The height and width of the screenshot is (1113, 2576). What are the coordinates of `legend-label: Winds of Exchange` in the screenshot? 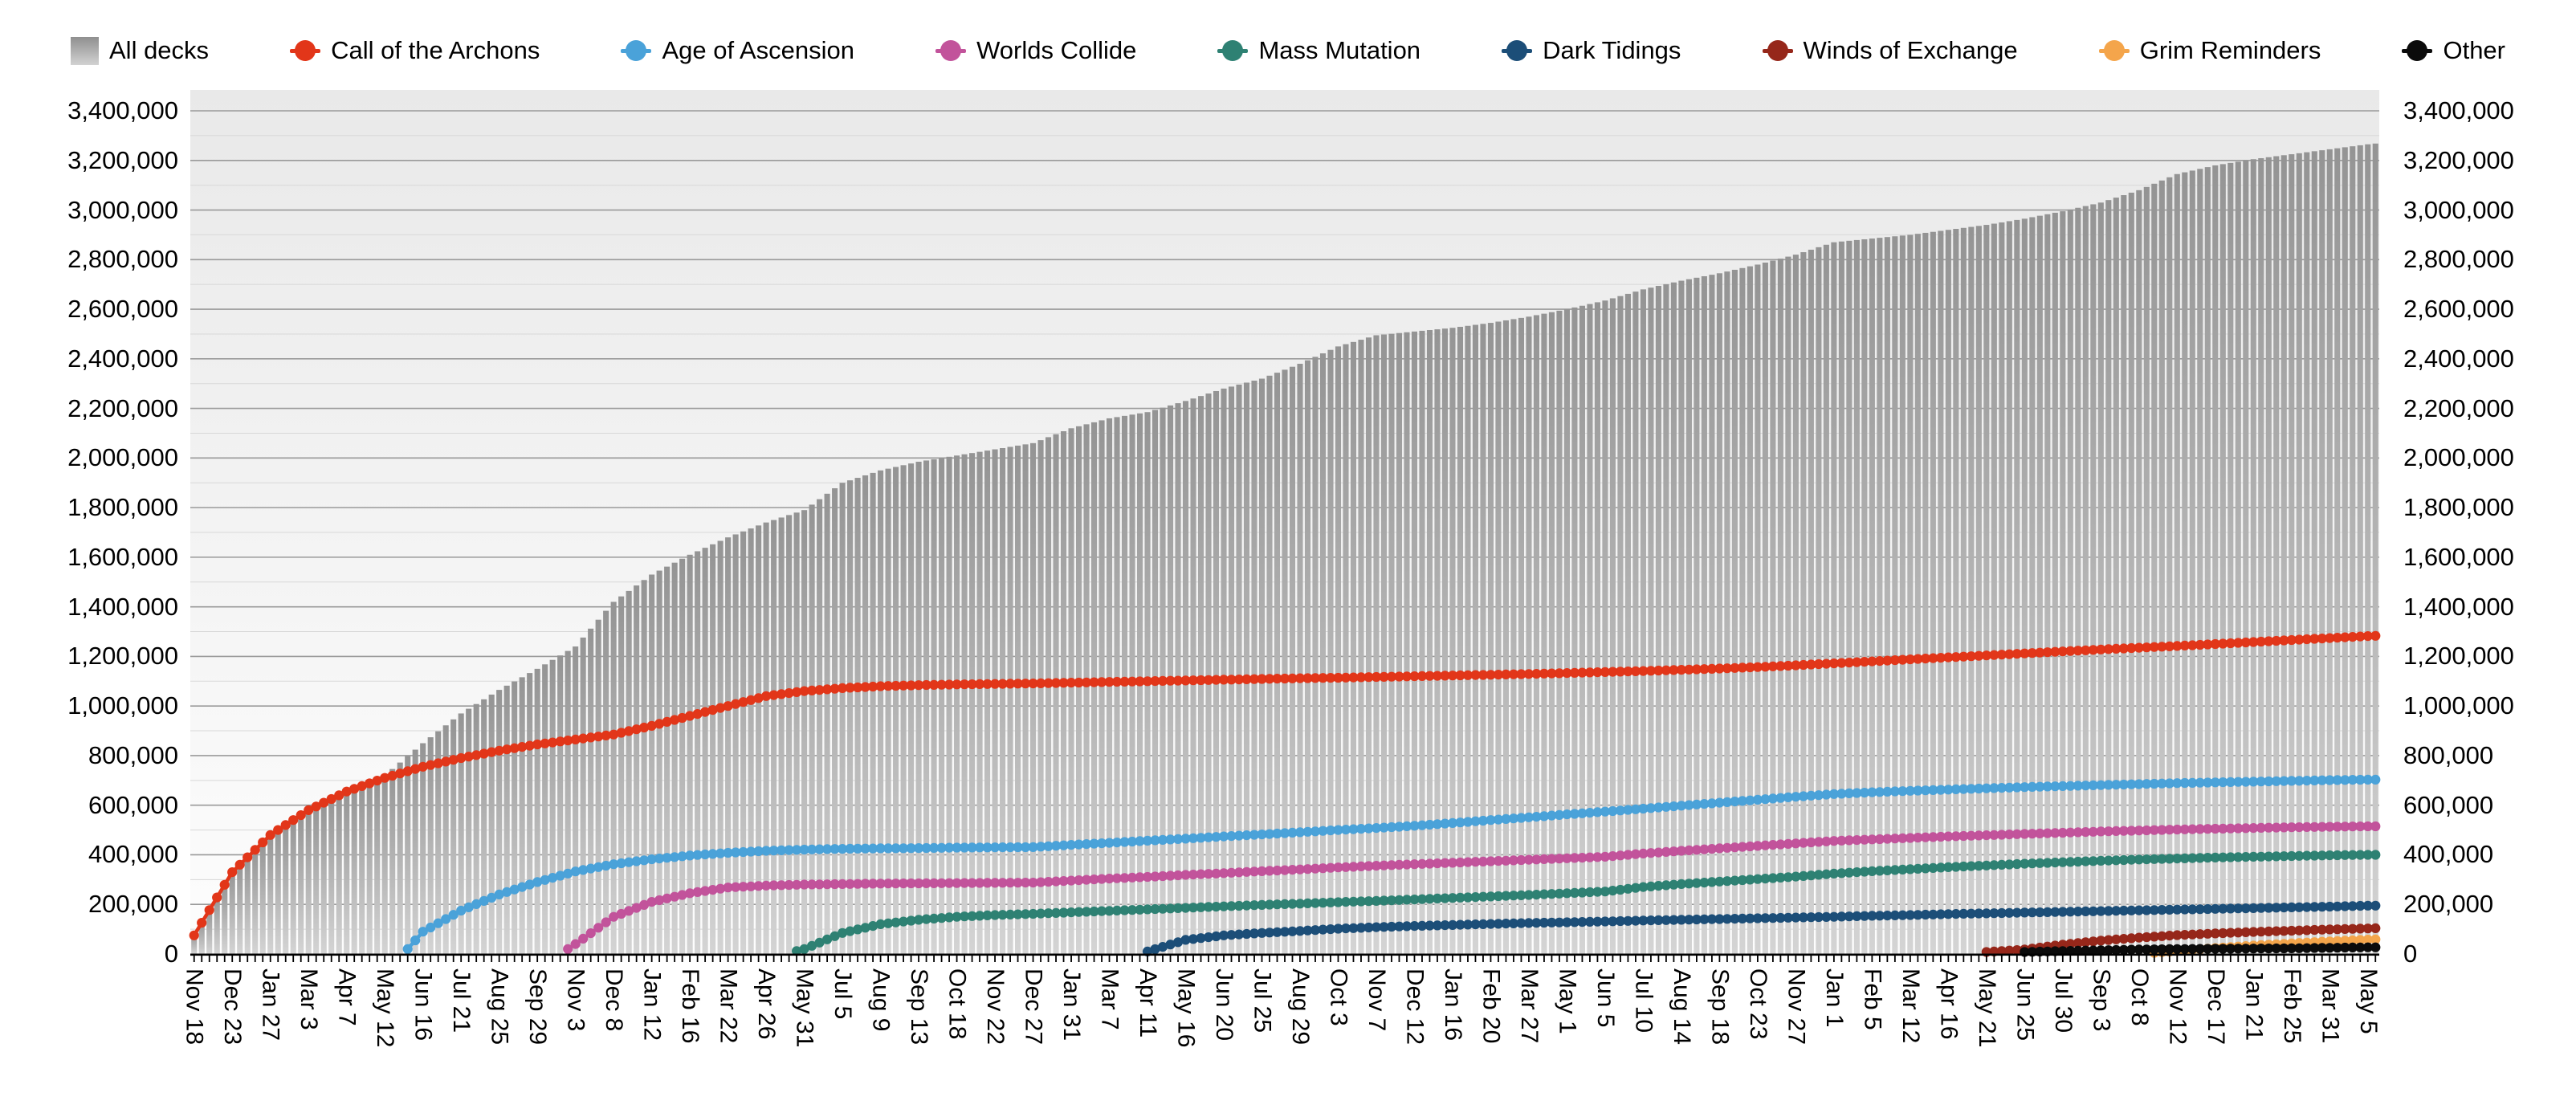 It's located at (1910, 50).